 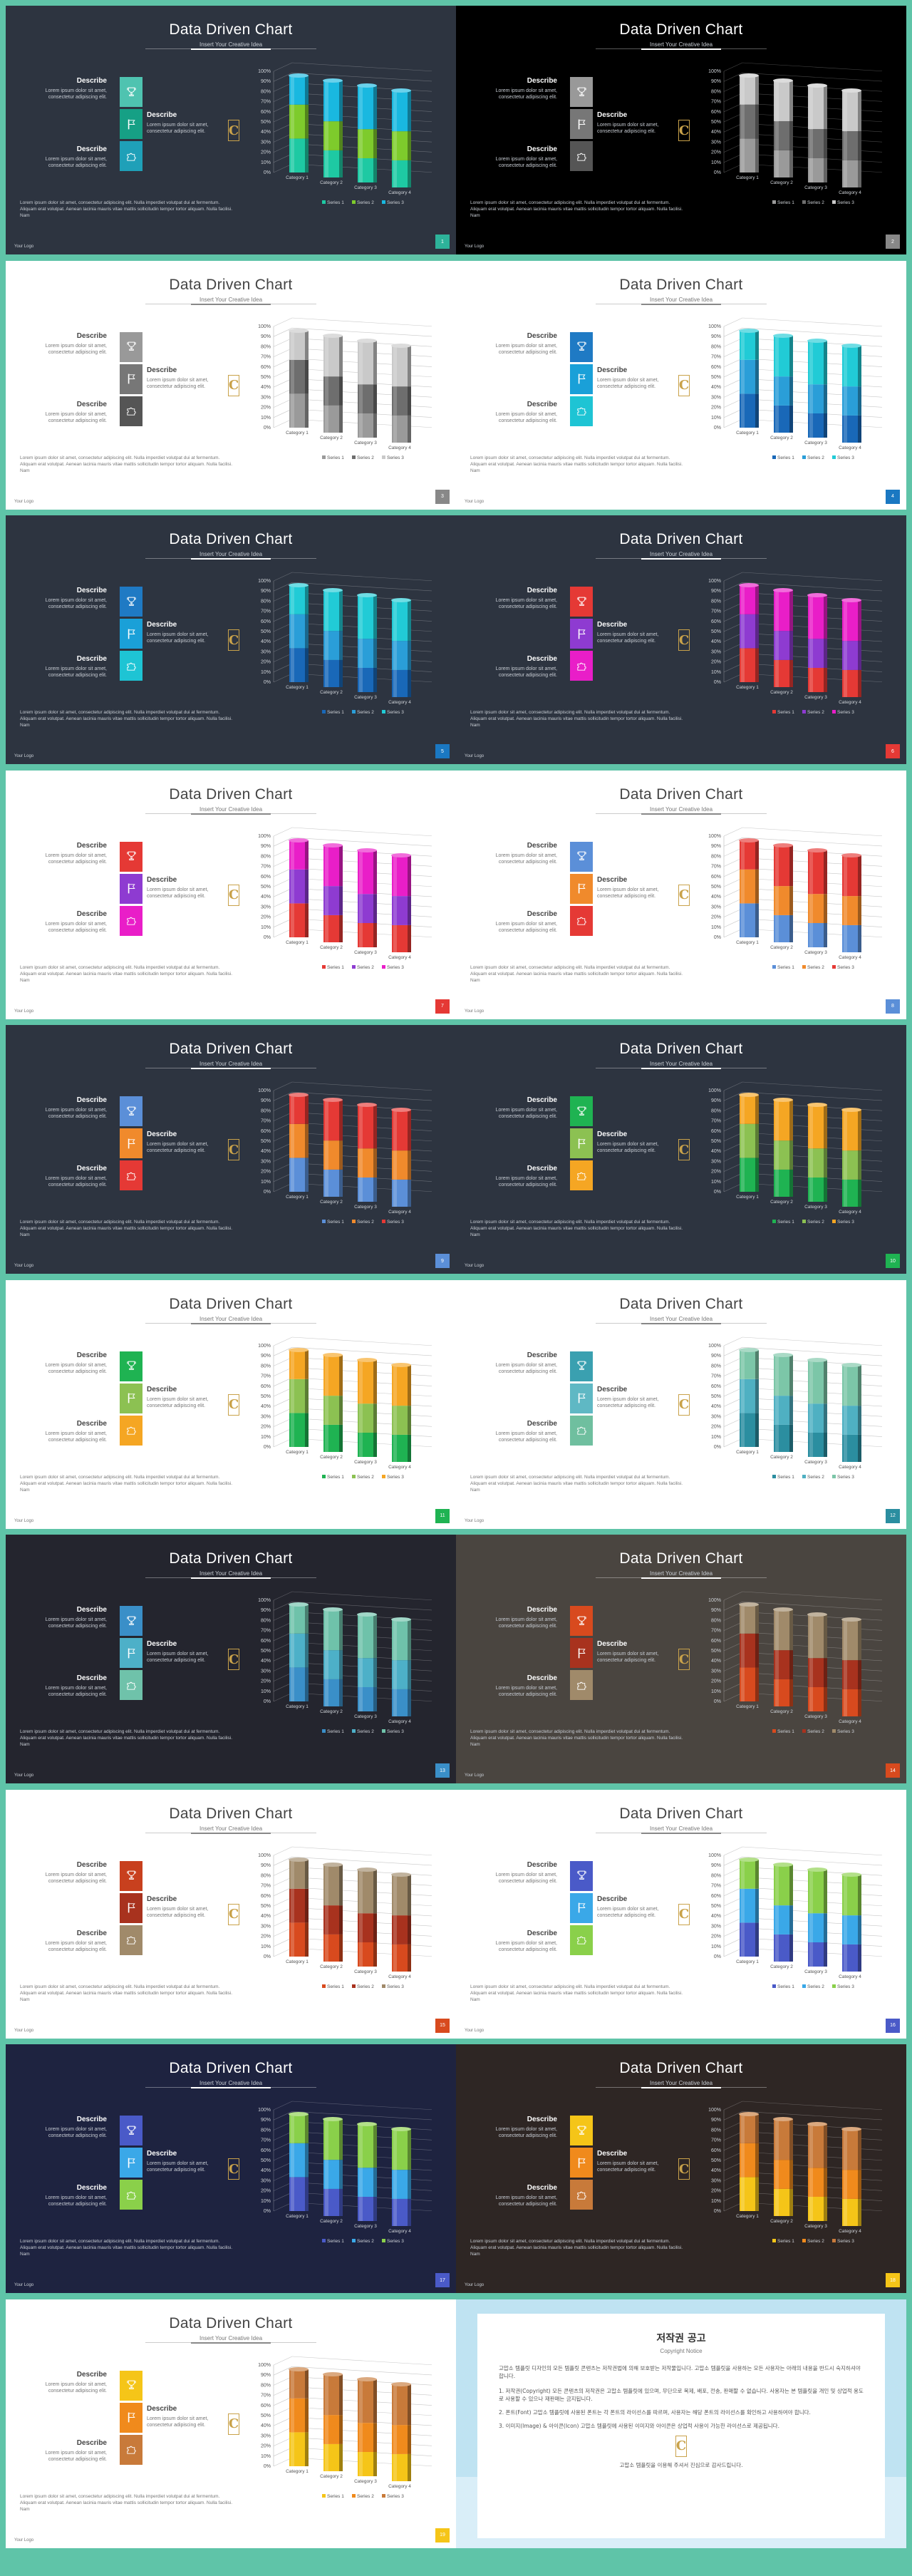 I want to click on y-tick-label: 70%, so click(x=266, y=2140).